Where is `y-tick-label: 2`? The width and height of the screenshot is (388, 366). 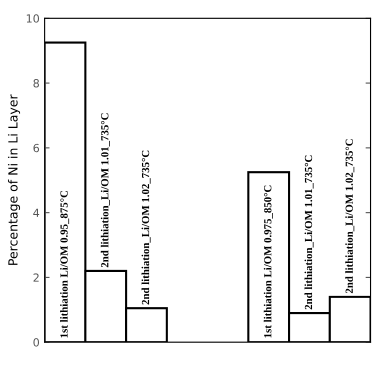 y-tick-label: 2 is located at coordinates (36, 277).